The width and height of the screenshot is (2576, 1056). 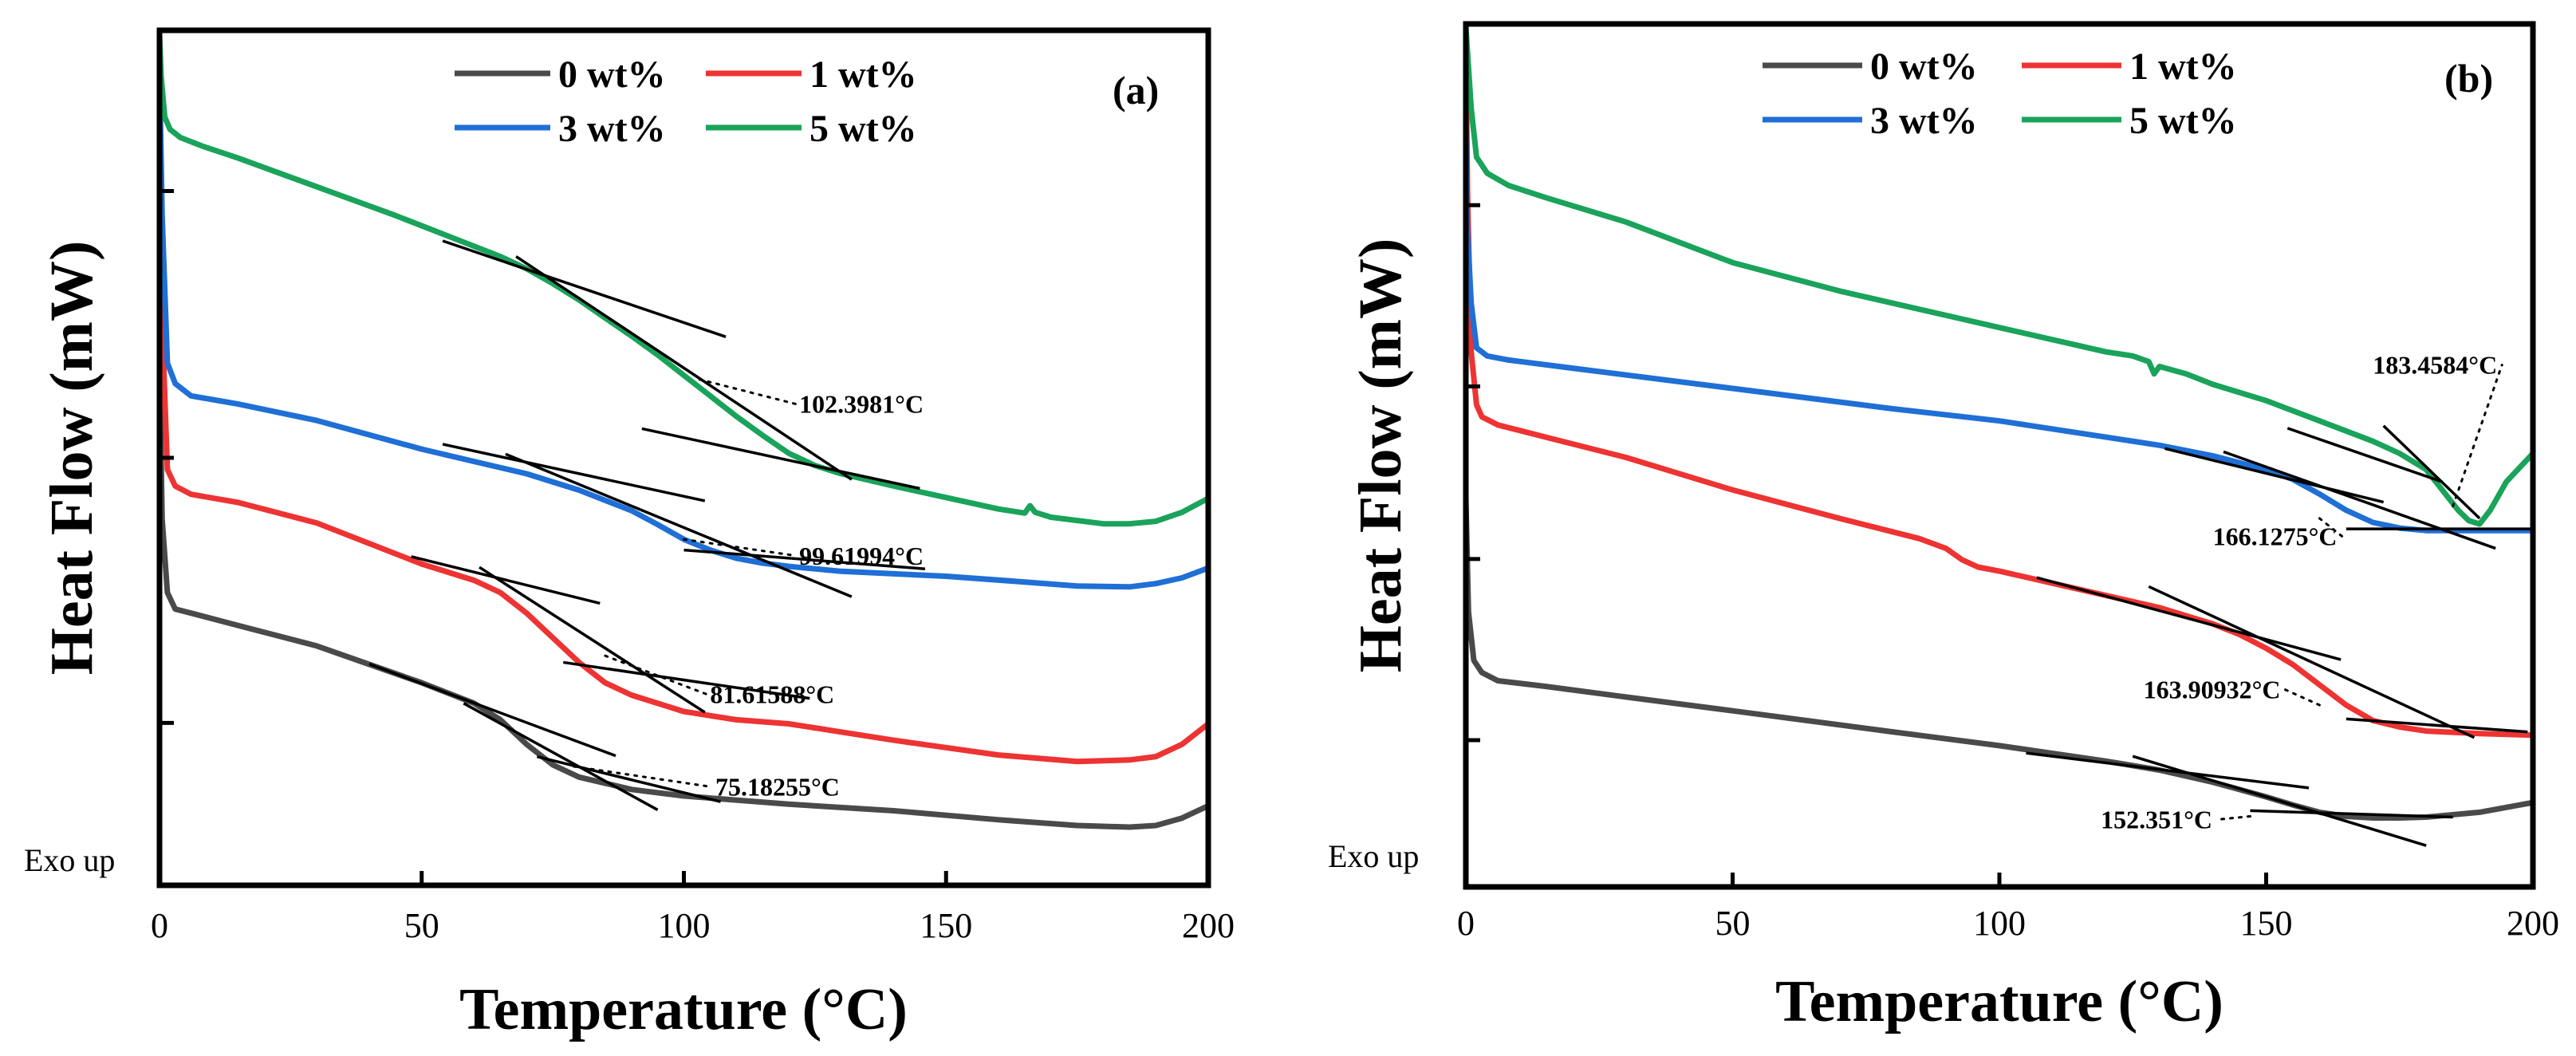 I want to click on panel-b-tangent-lines, so click(x=2279, y=635).